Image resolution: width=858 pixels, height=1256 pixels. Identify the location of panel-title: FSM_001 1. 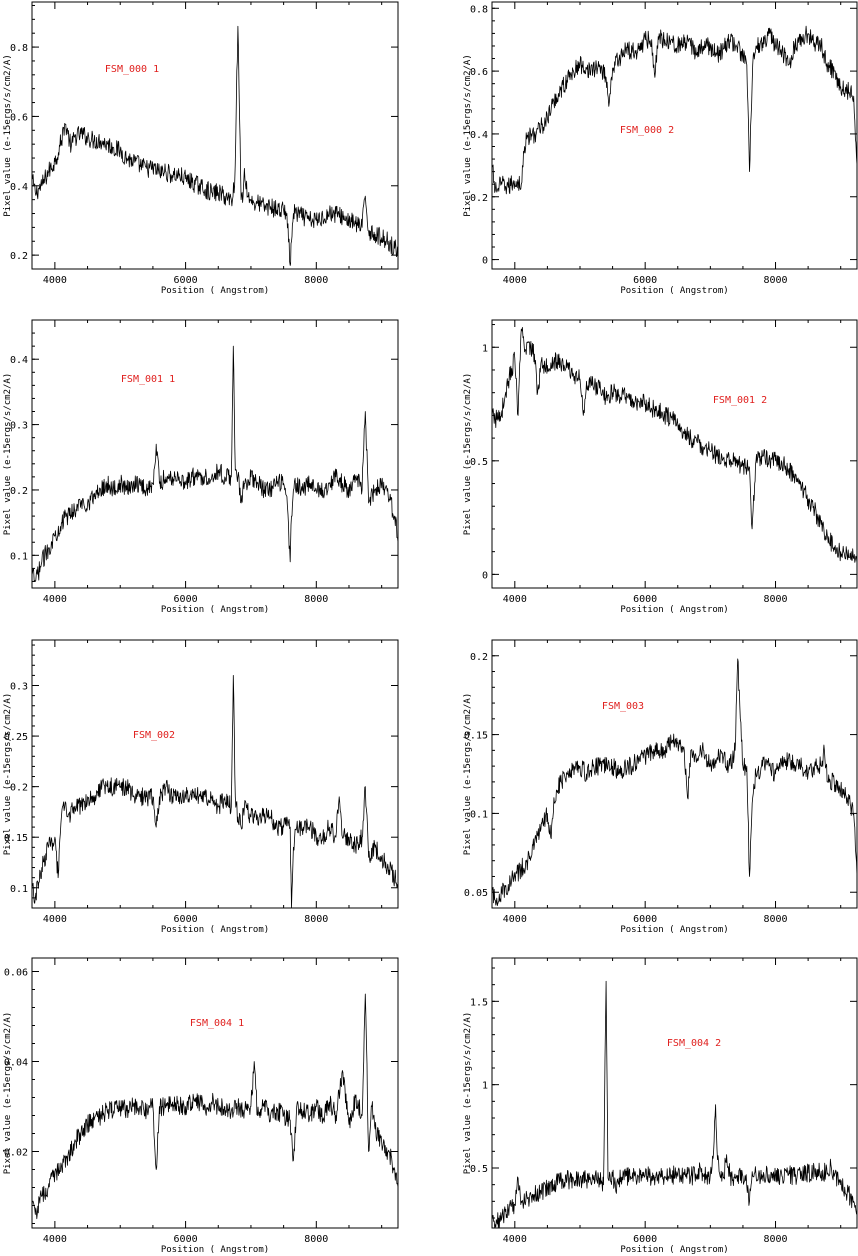
(148, 379).